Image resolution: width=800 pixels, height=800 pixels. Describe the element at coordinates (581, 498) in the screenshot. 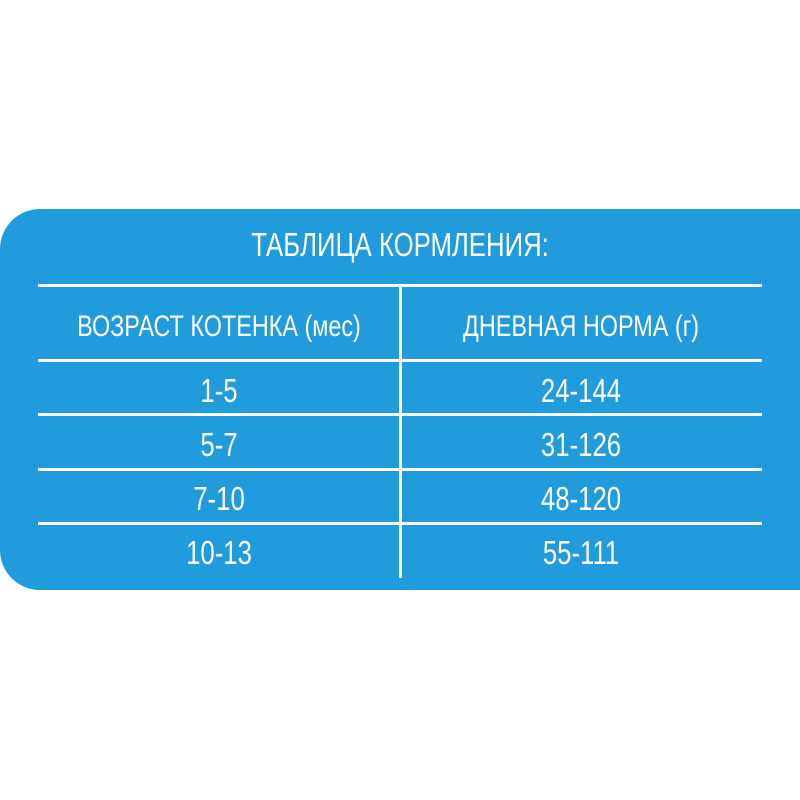

I see `cell-norm: 48-120` at that location.